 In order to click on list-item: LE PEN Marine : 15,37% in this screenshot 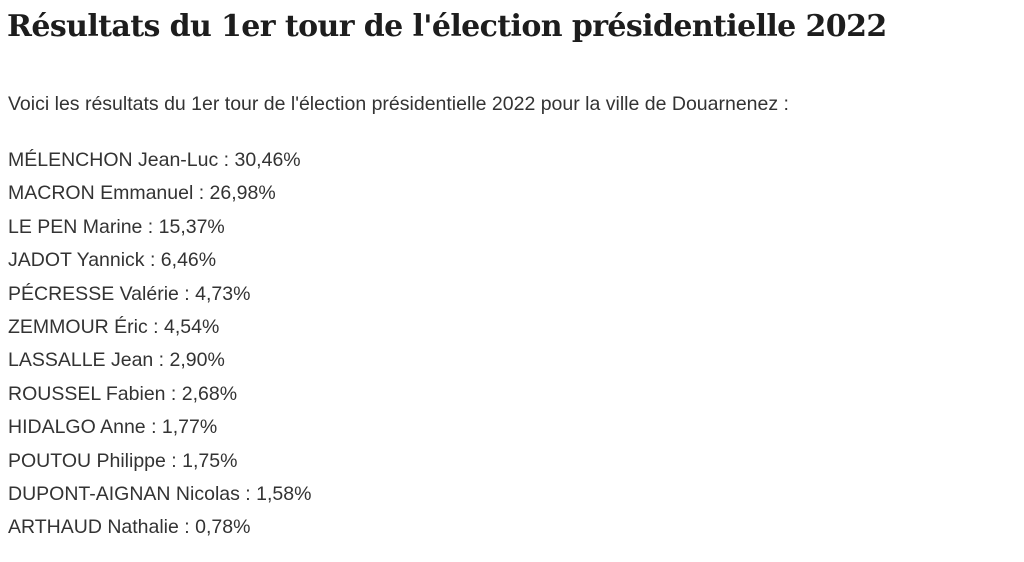, I will do `click(116, 226)`.